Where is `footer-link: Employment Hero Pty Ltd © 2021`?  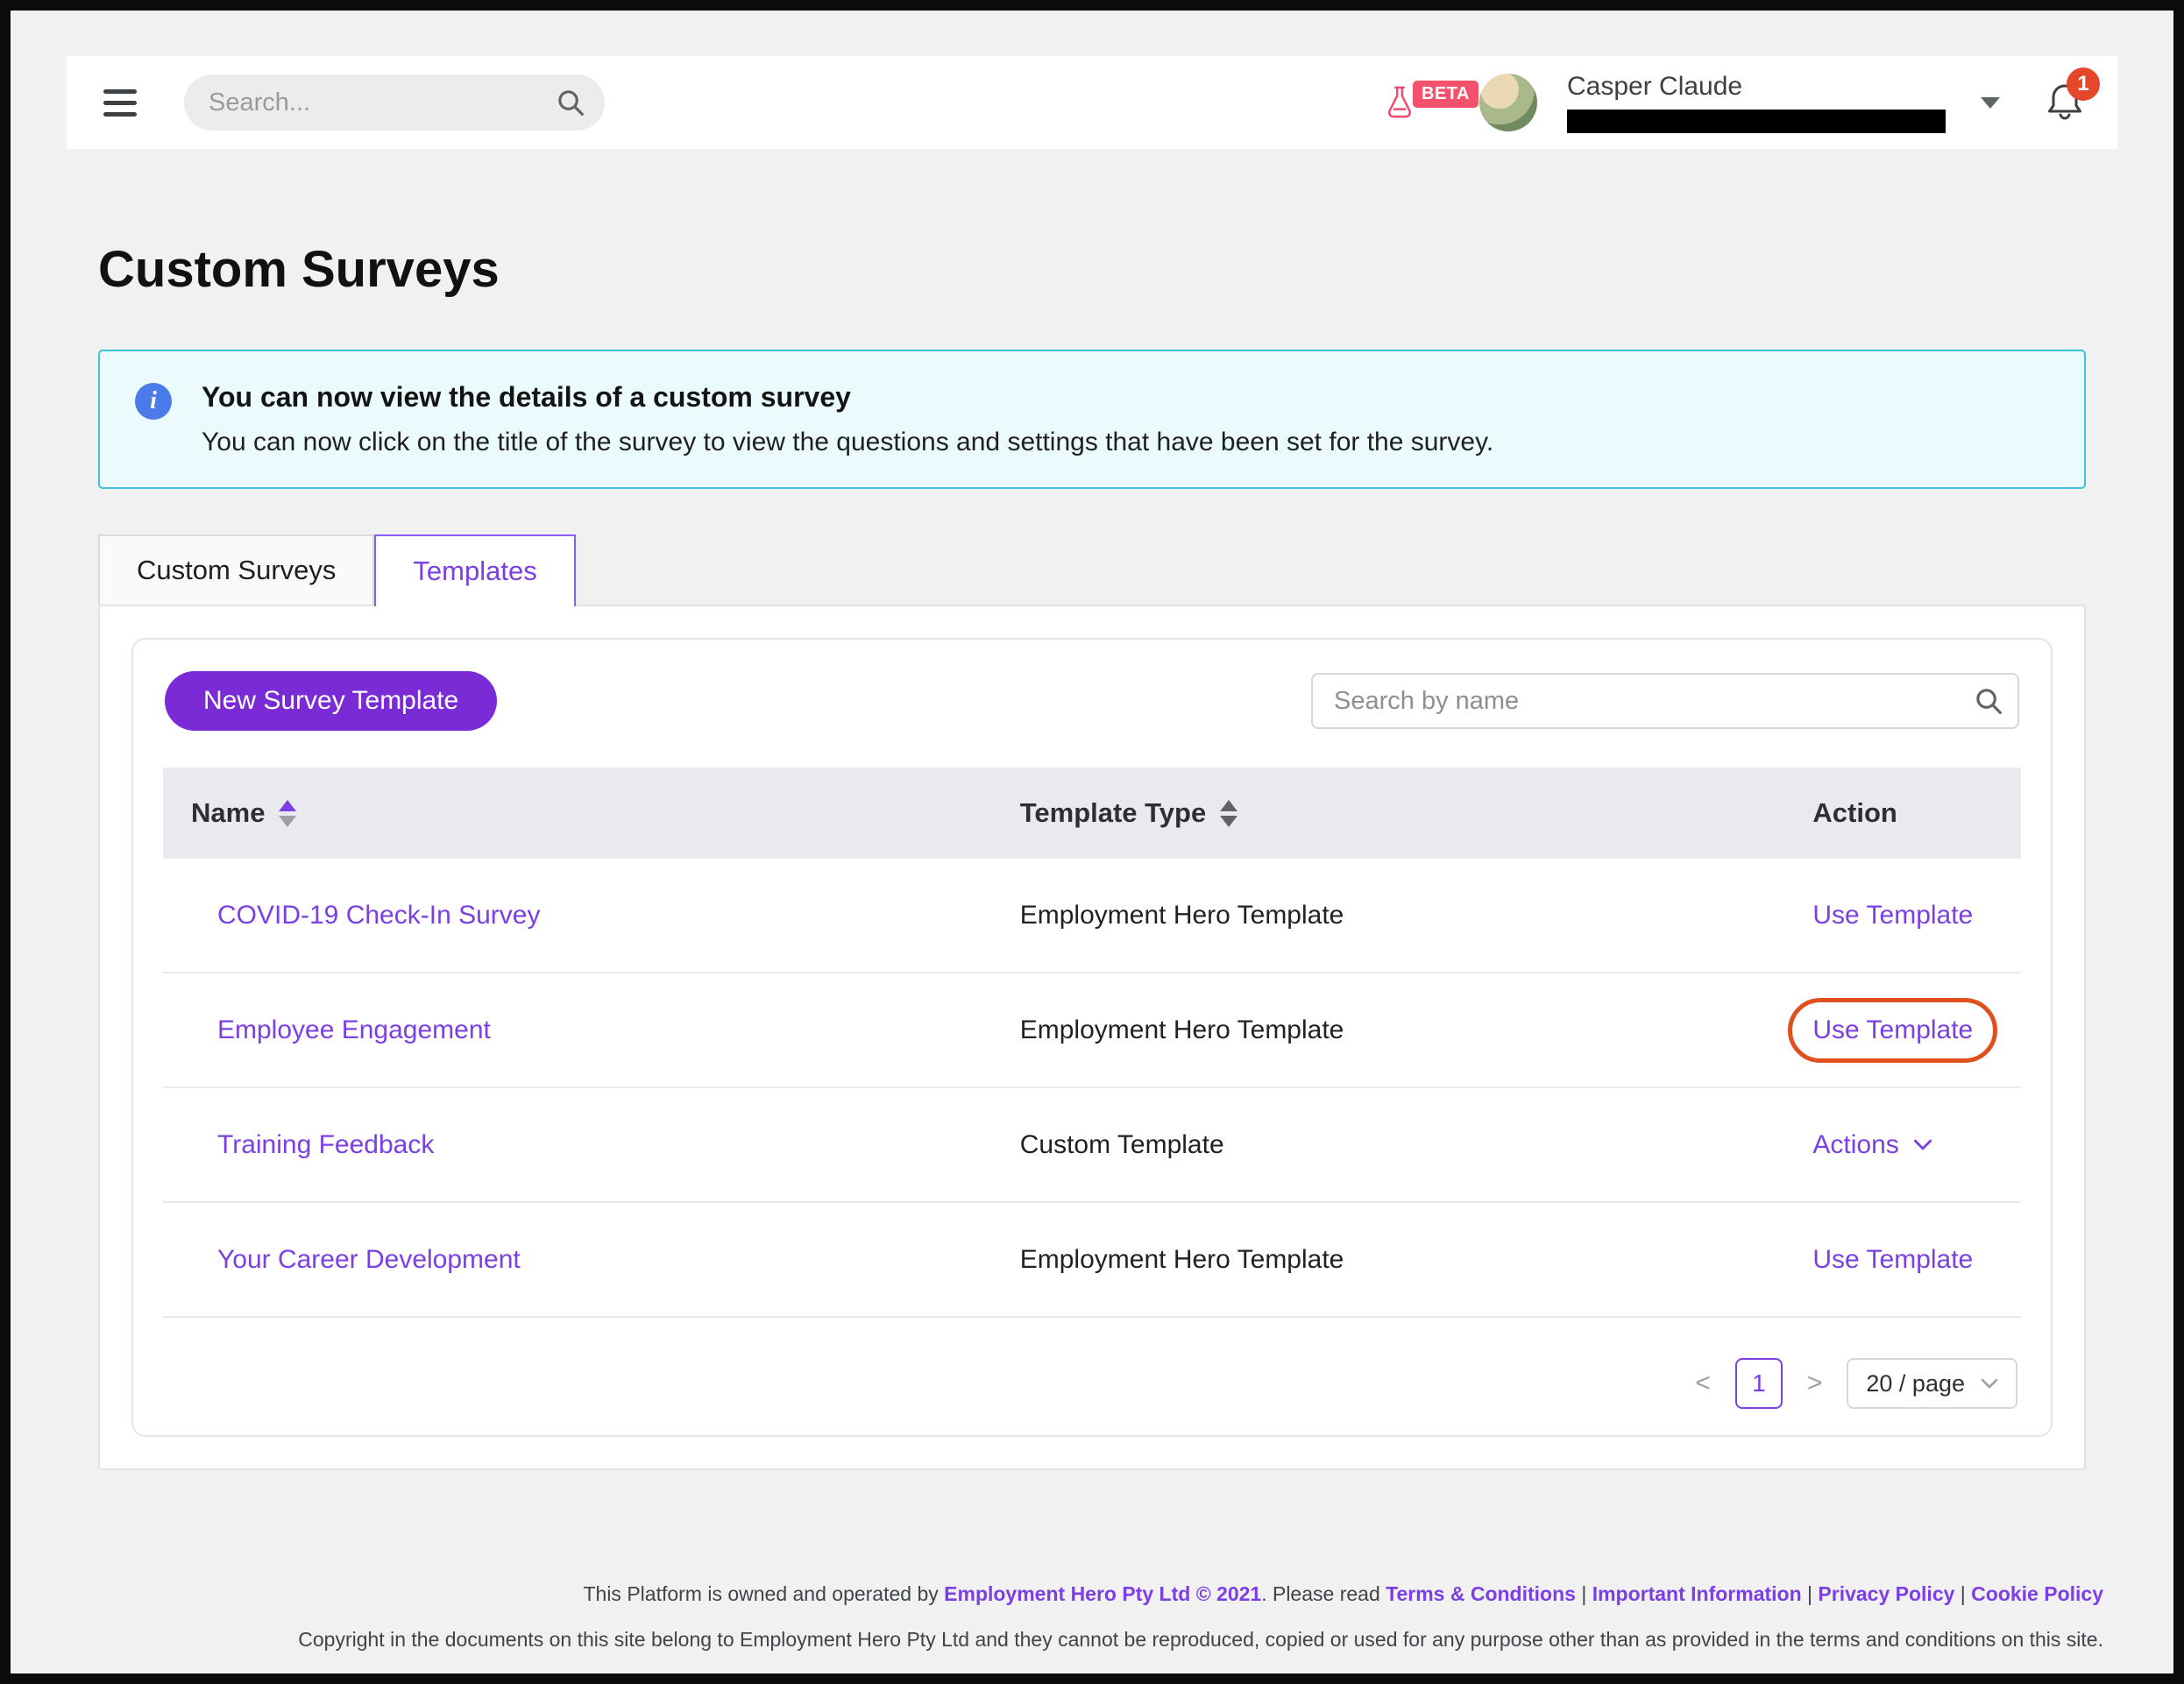
footer-link: Employment Hero Pty Ltd © 2021 is located at coordinates (1103, 1593).